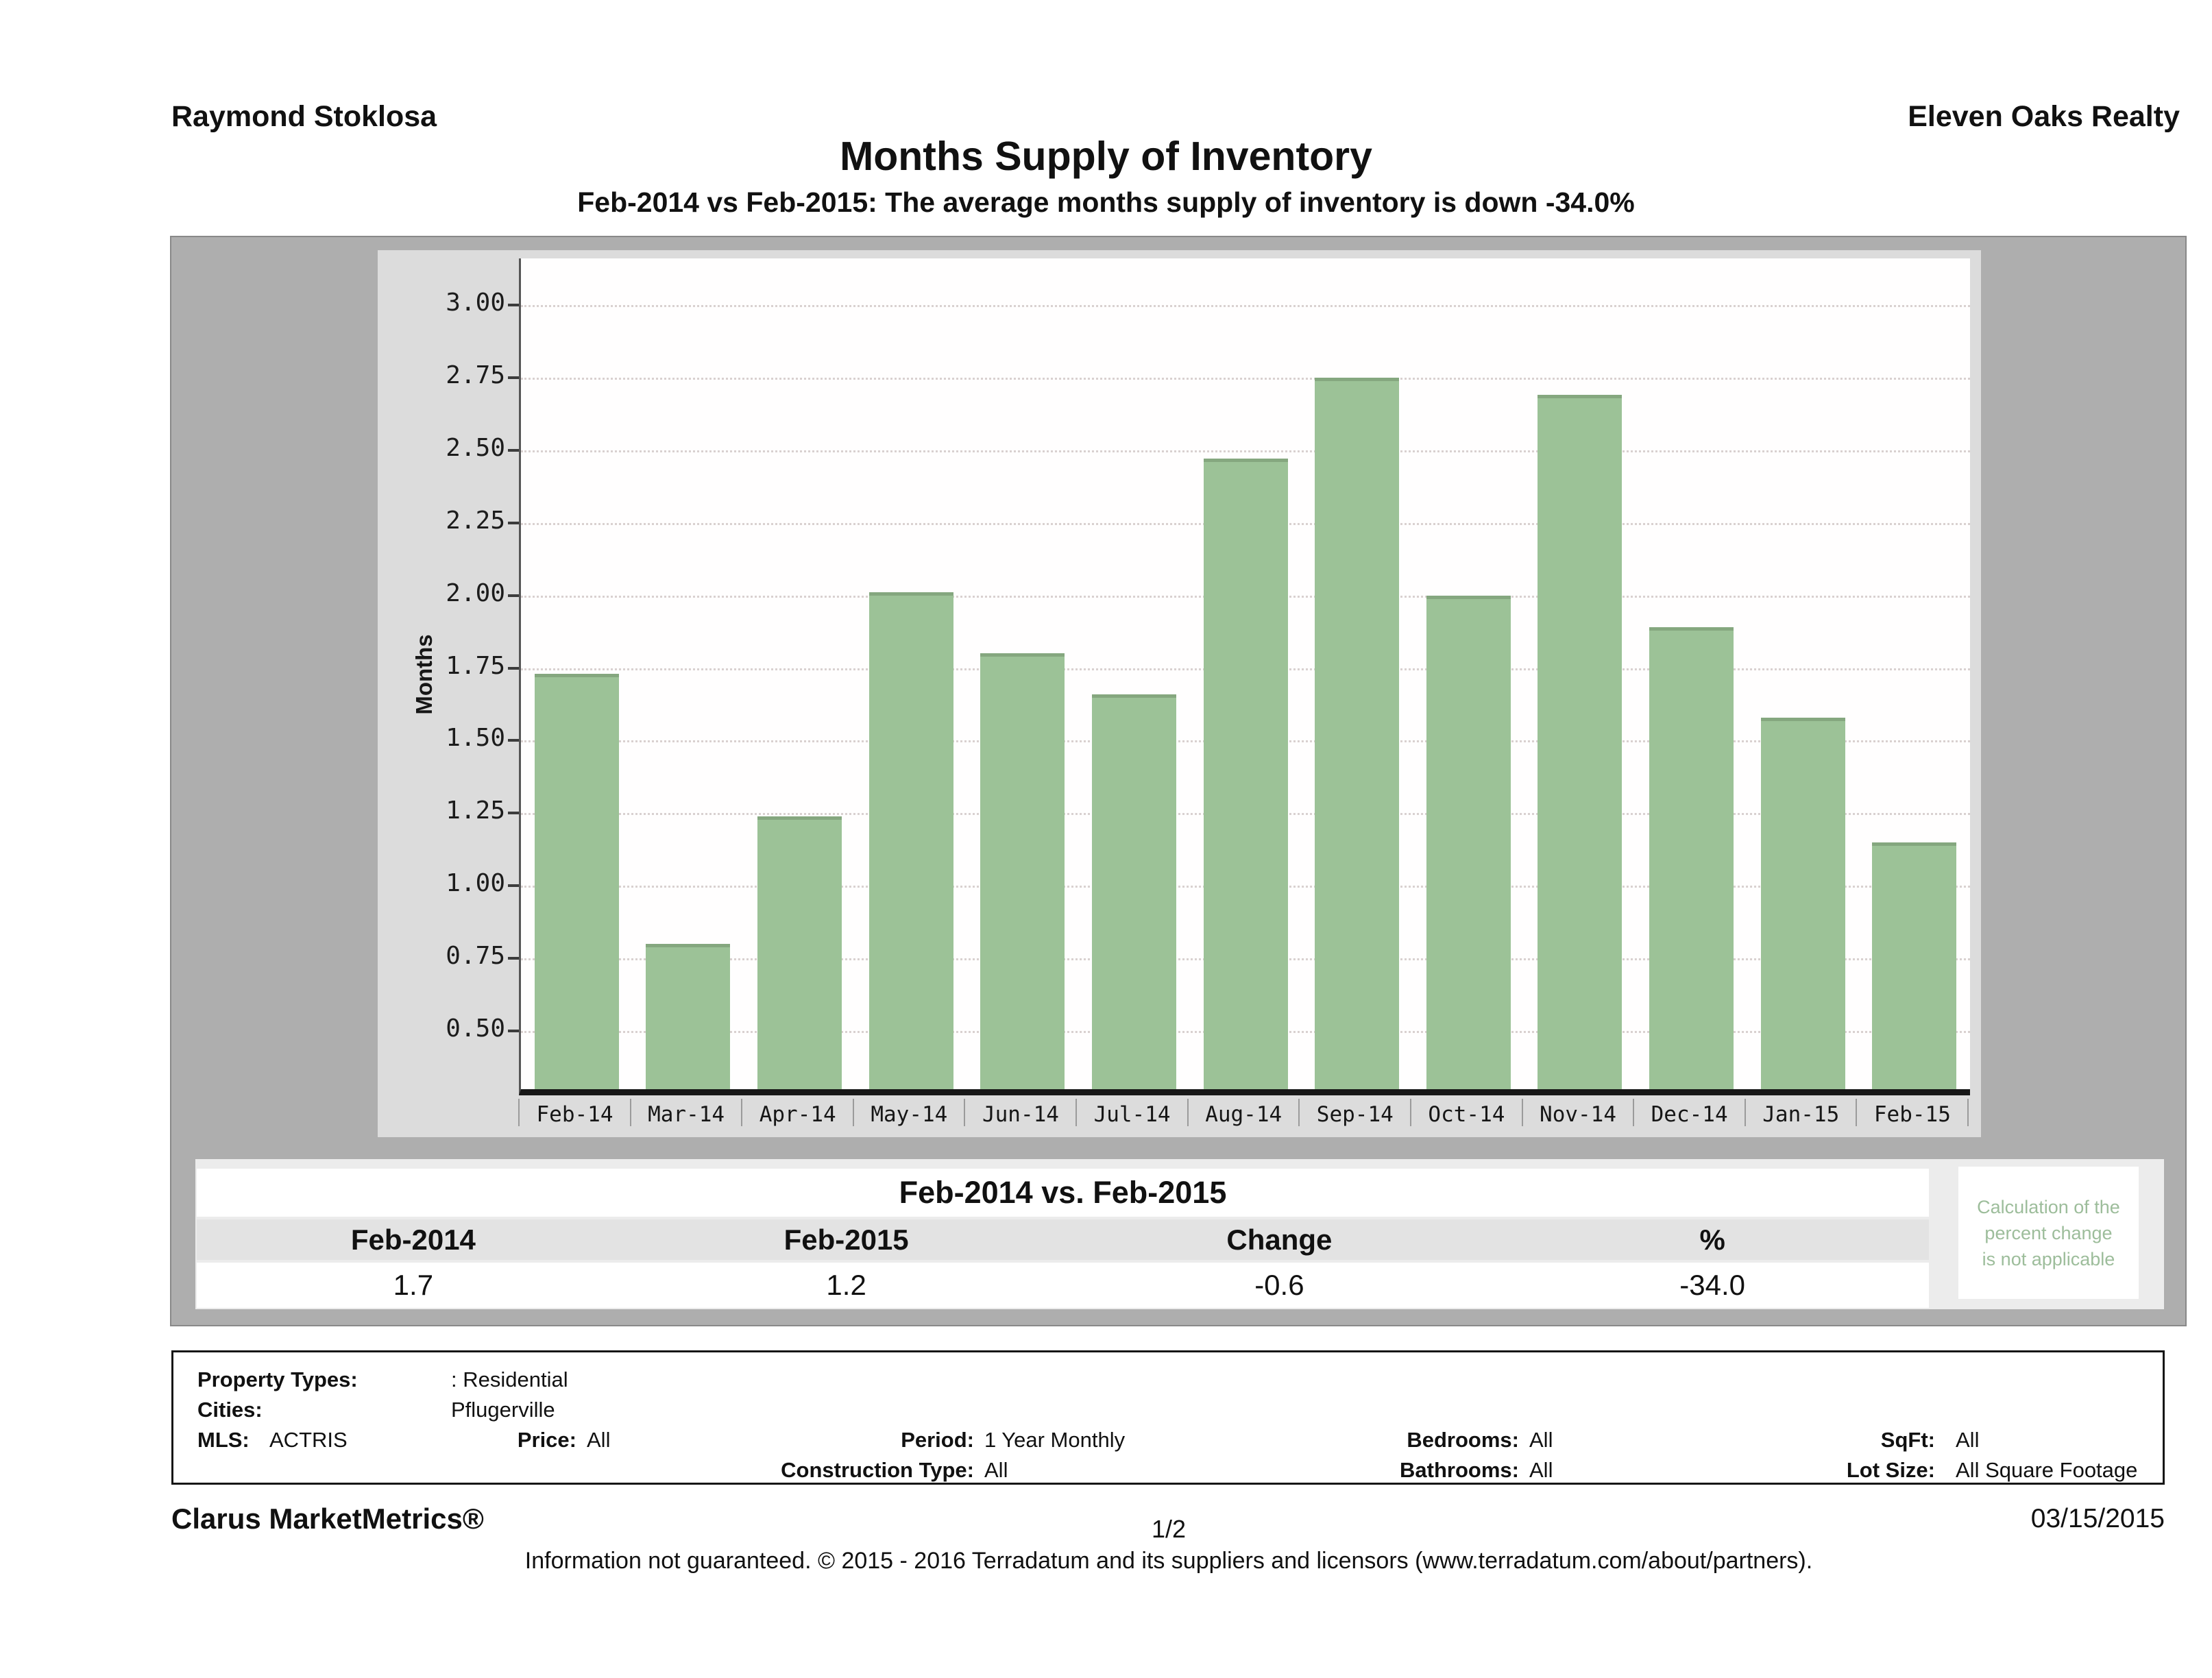 Image resolution: width=2212 pixels, height=1678 pixels. What do you see at coordinates (1541, 1470) in the screenshot?
I see `bathrooms-value: All` at bounding box center [1541, 1470].